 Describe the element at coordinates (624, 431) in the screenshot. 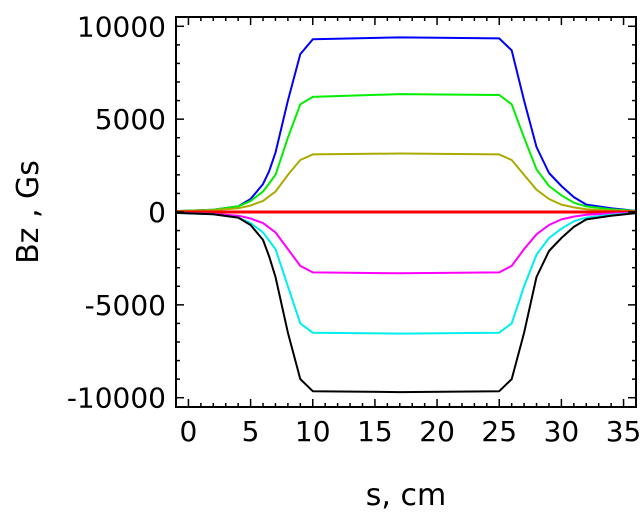

I see `x-tick-label: 35` at that location.